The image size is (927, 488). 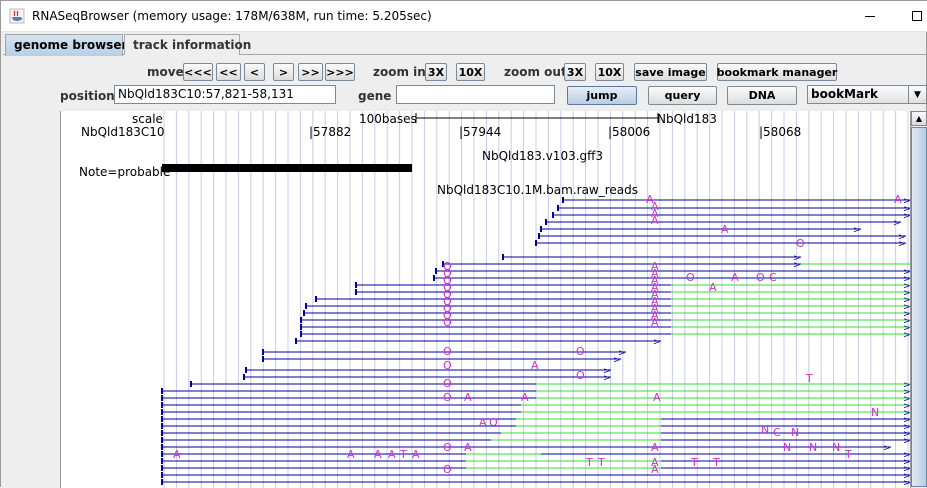 I want to click on maximize-button, so click(x=915, y=16).